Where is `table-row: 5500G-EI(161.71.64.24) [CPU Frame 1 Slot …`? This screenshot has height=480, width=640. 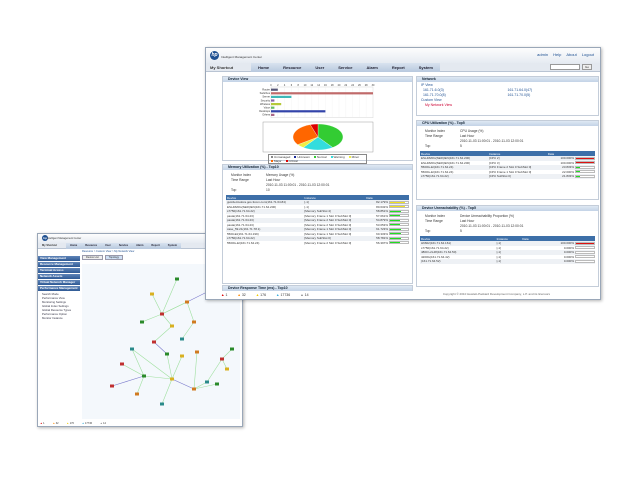
table-row: 5500G-EI(161.71.64.24) [CPU Frame 1 Slot … is located at coordinates (507, 172).